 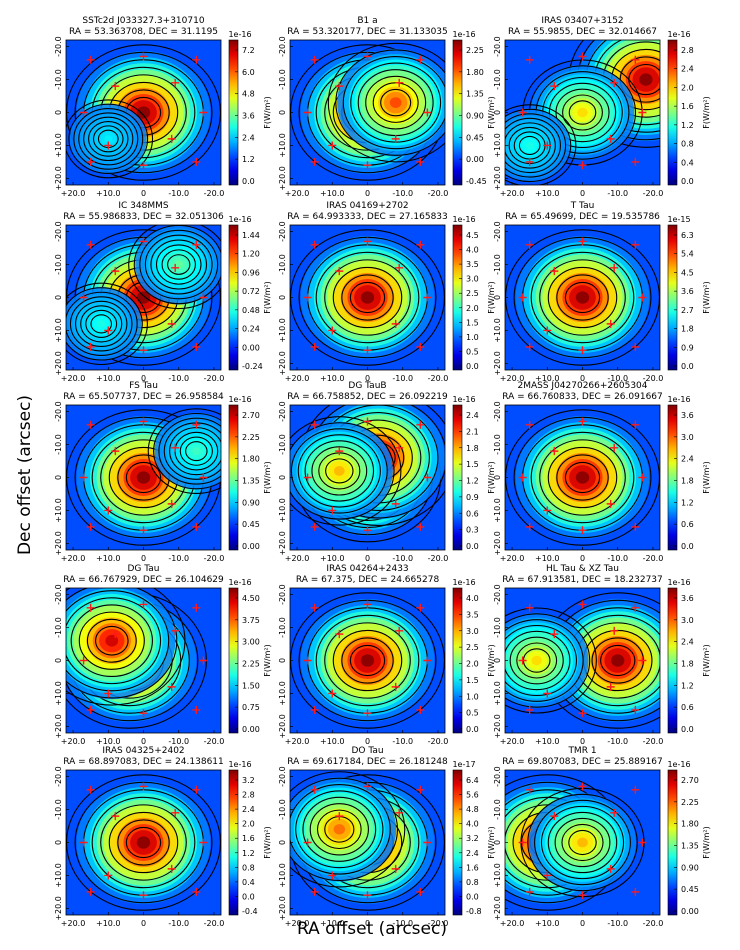 What do you see at coordinates (475, 72) in the screenshot?
I see `colorbar-tick-label: 1.80` at bounding box center [475, 72].